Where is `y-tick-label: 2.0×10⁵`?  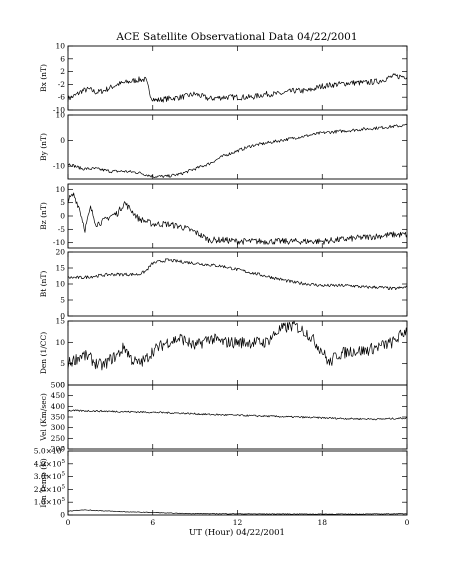
y-tick-label: 2.0×10⁵ is located at coordinates (50, 489).